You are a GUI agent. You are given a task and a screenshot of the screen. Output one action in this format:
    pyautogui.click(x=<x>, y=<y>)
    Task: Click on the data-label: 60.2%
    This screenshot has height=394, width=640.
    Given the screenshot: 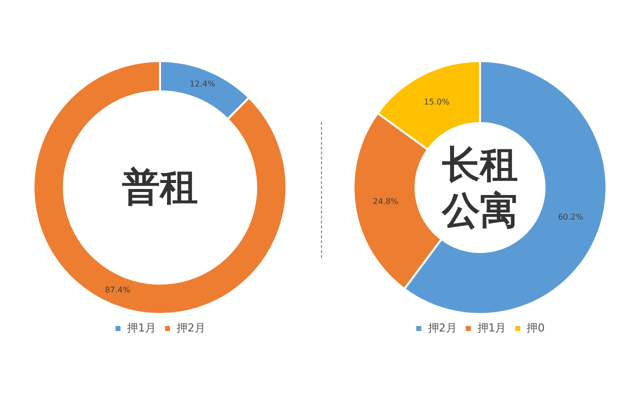 What is the action you would take?
    pyautogui.click(x=571, y=217)
    